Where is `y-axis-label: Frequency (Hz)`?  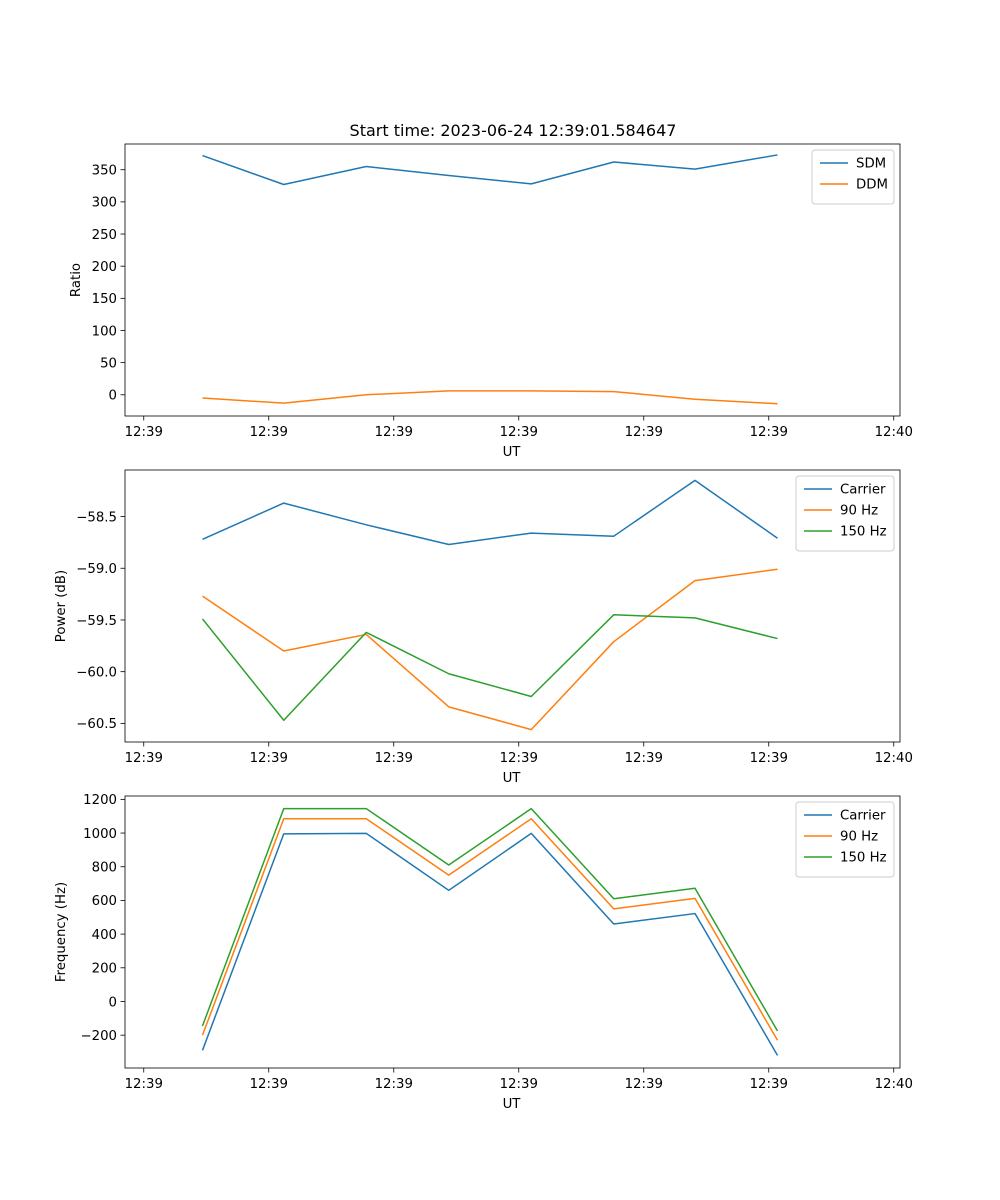 y-axis-label: Frequency (Hz) is located at coordinates (61, 932).